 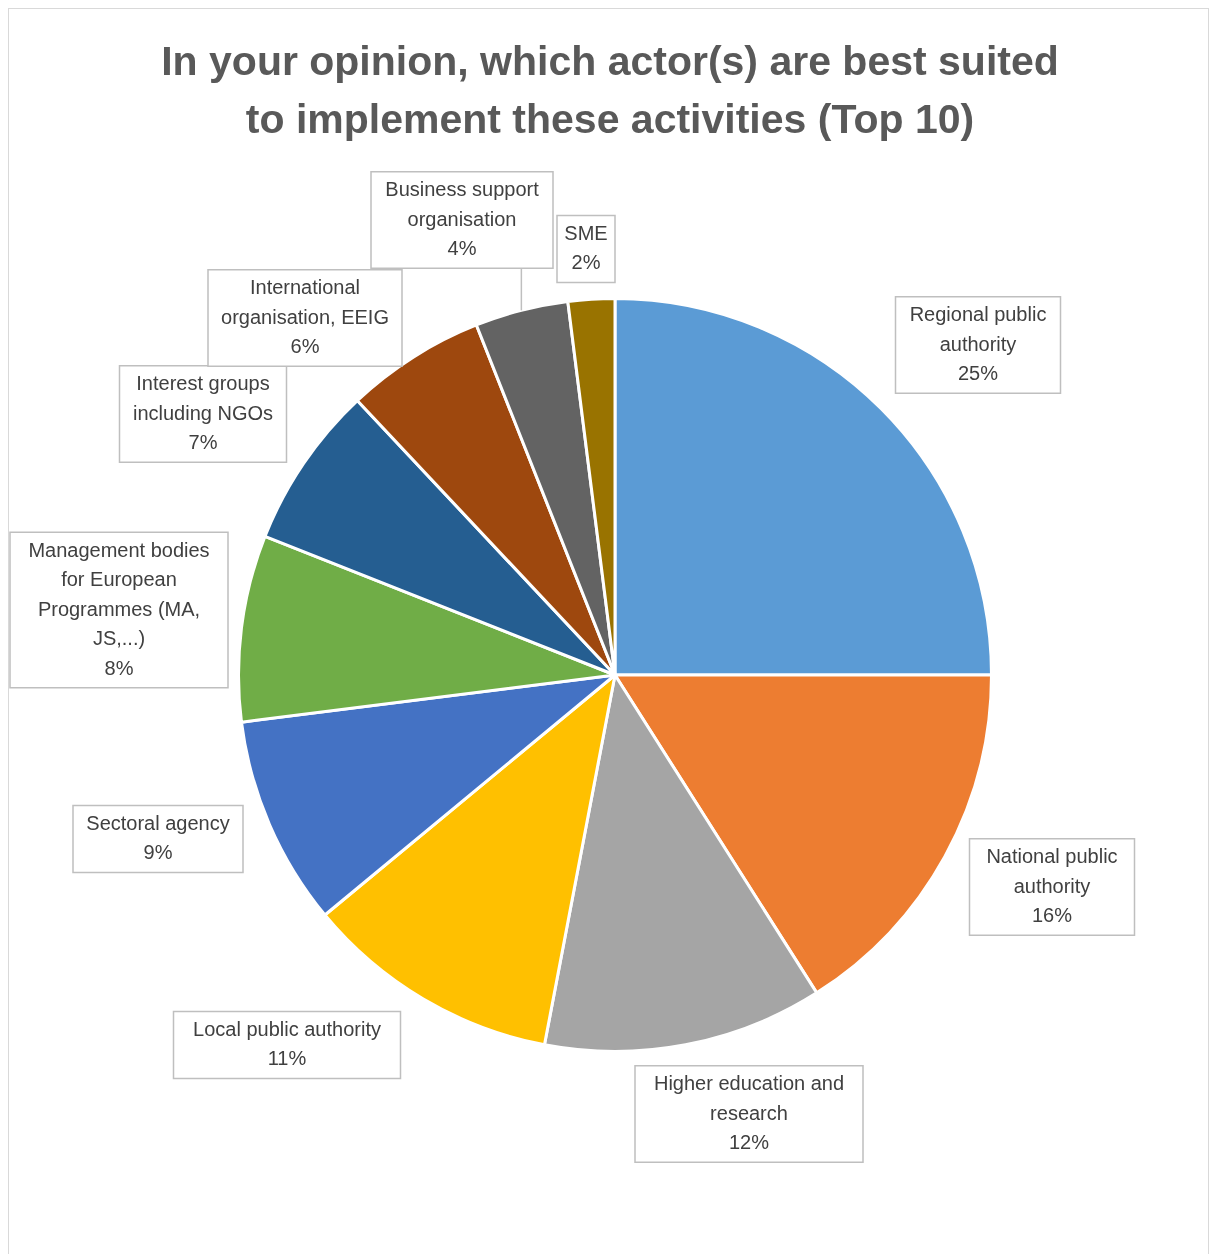 What do you see at coordinates (287, 1028) in the screenshot?
I see `slice-label: Local public authority` at bounding box center [287, 1028].